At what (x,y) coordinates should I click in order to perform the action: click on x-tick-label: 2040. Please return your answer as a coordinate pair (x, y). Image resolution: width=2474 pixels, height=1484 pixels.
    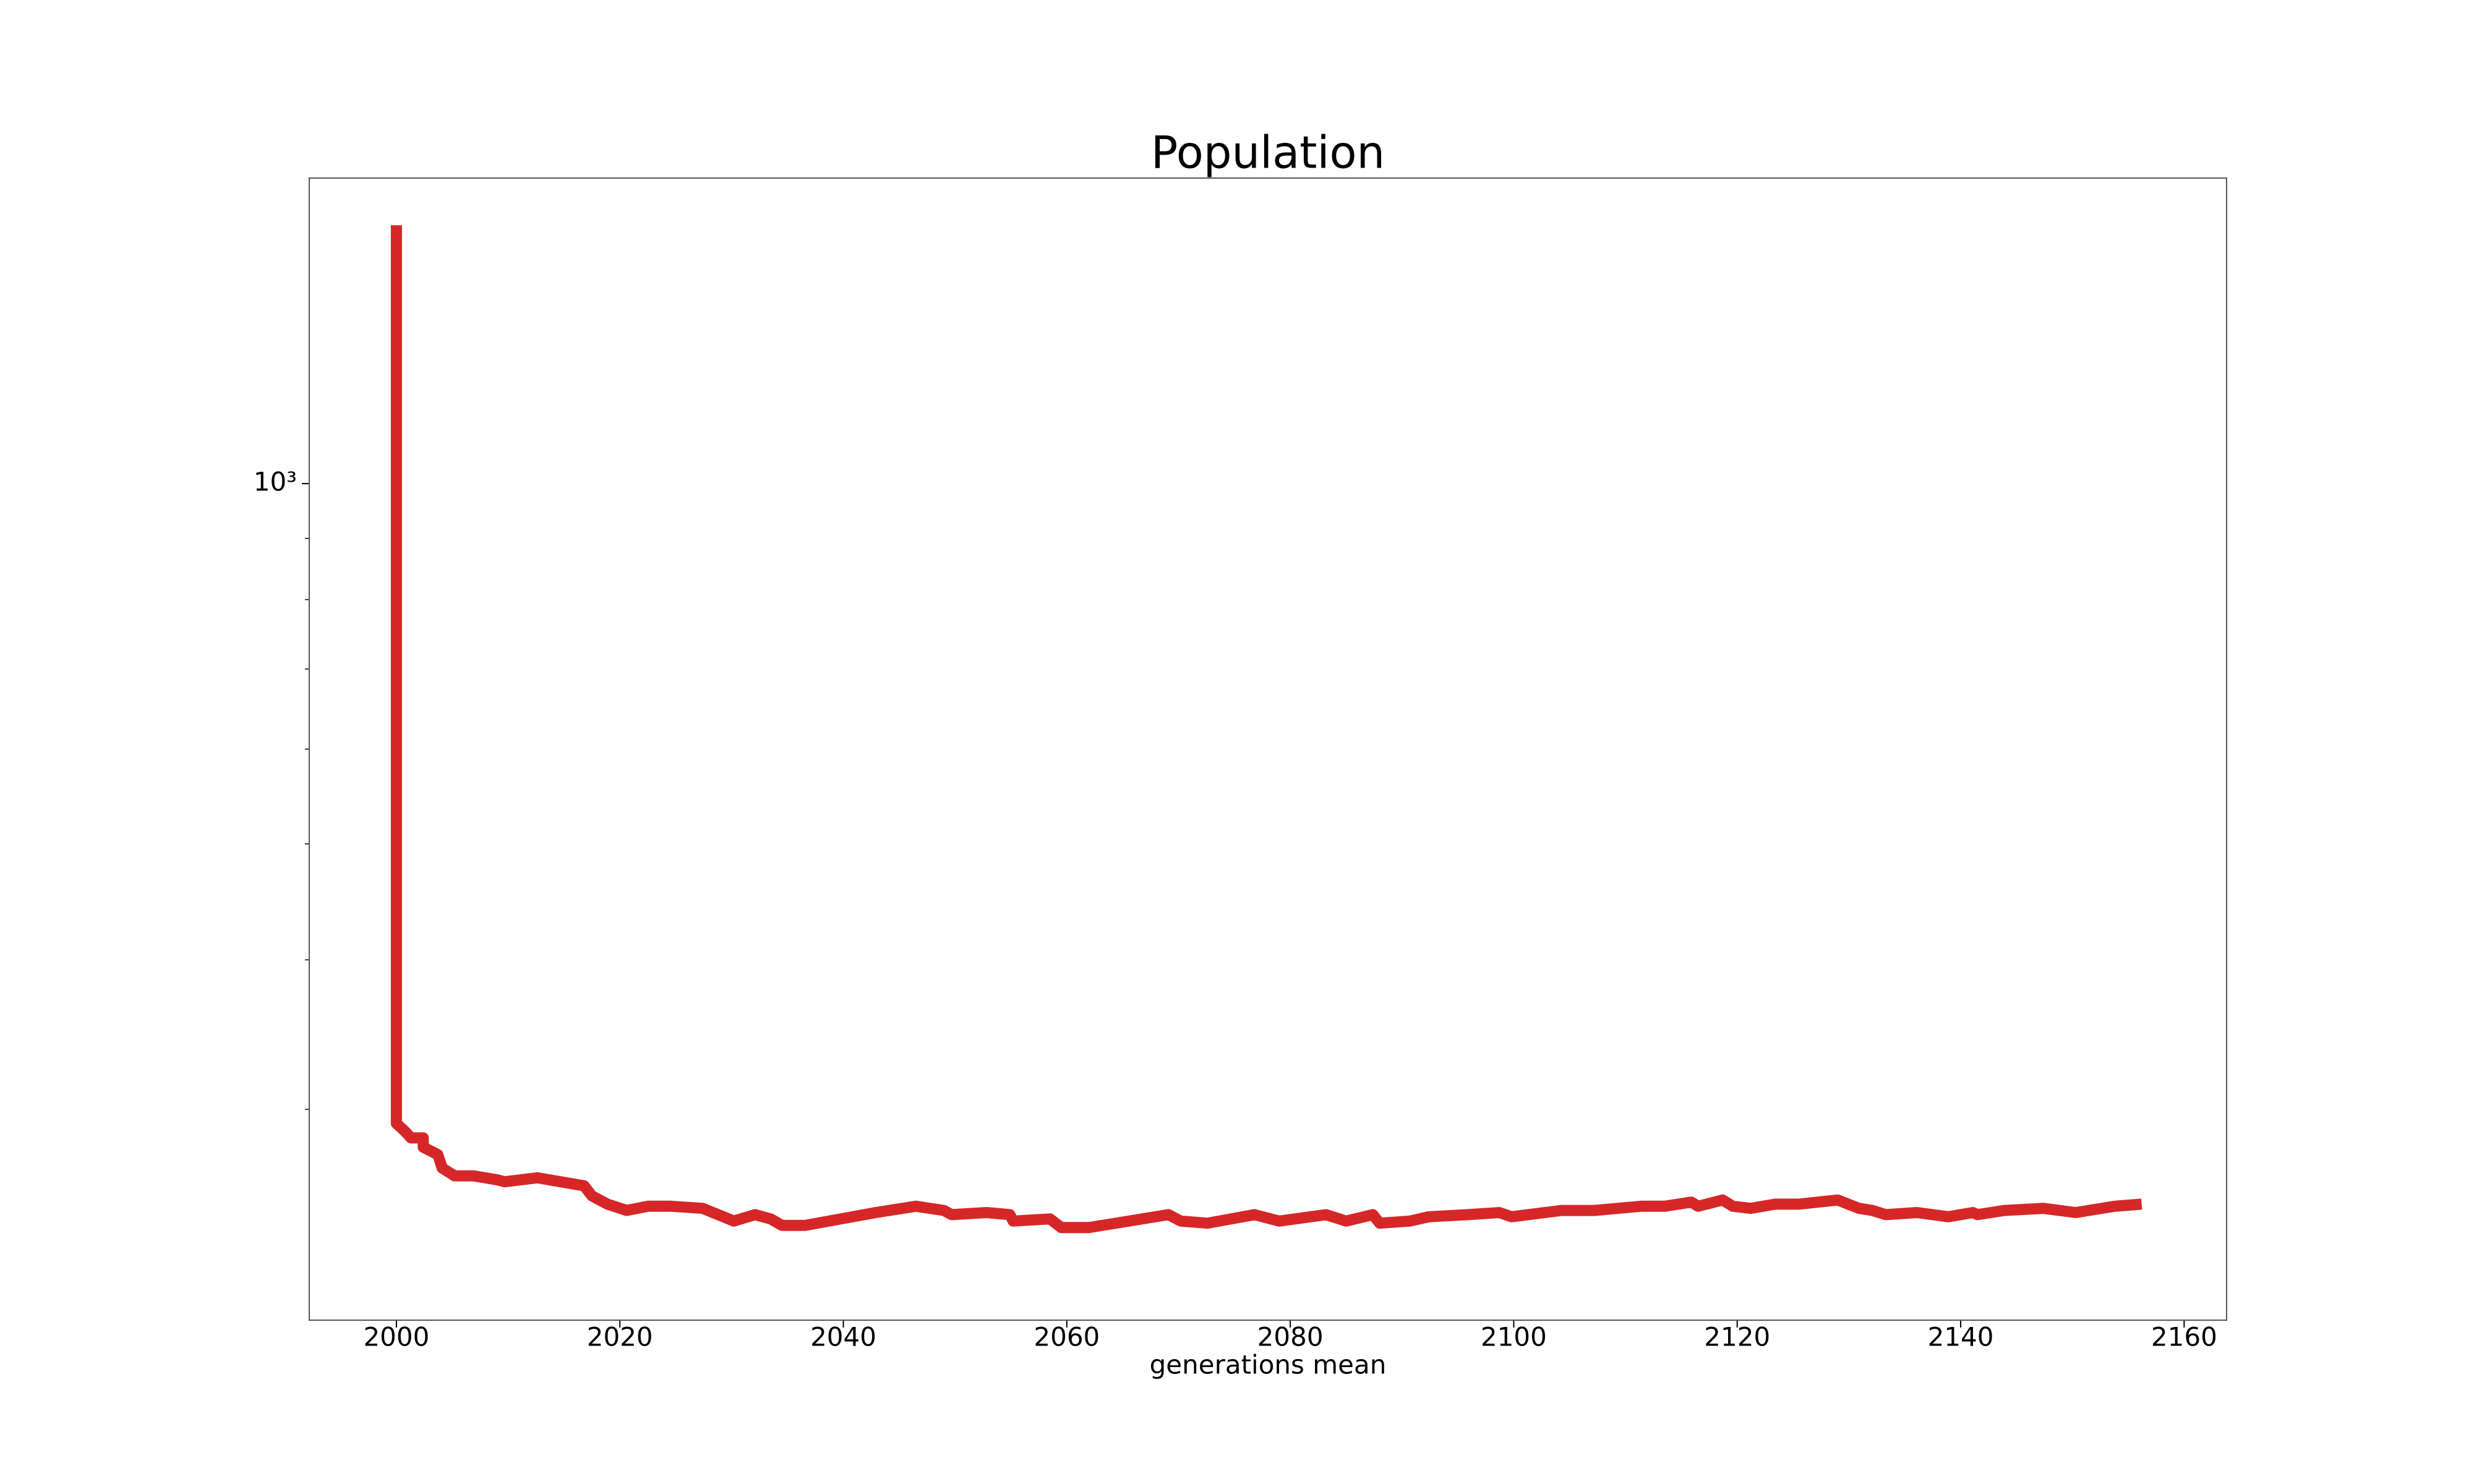
    Looking at the image, I should click on (843, 1337).